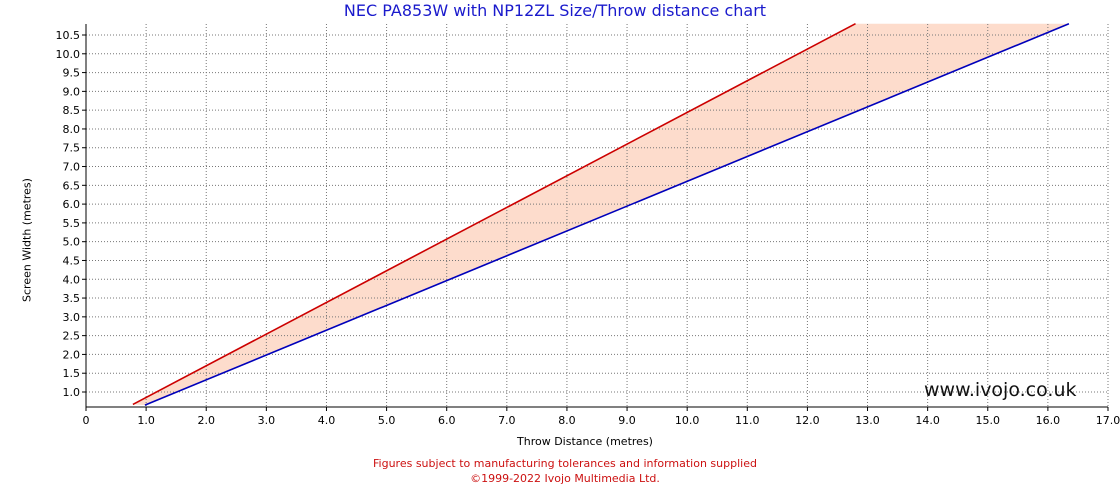 This screenshot has height=500, width=1120. Describe the element at coordinates (1000, 390) in the screenshot. I see `watermark: www.ivojo.co.uk` at that location.